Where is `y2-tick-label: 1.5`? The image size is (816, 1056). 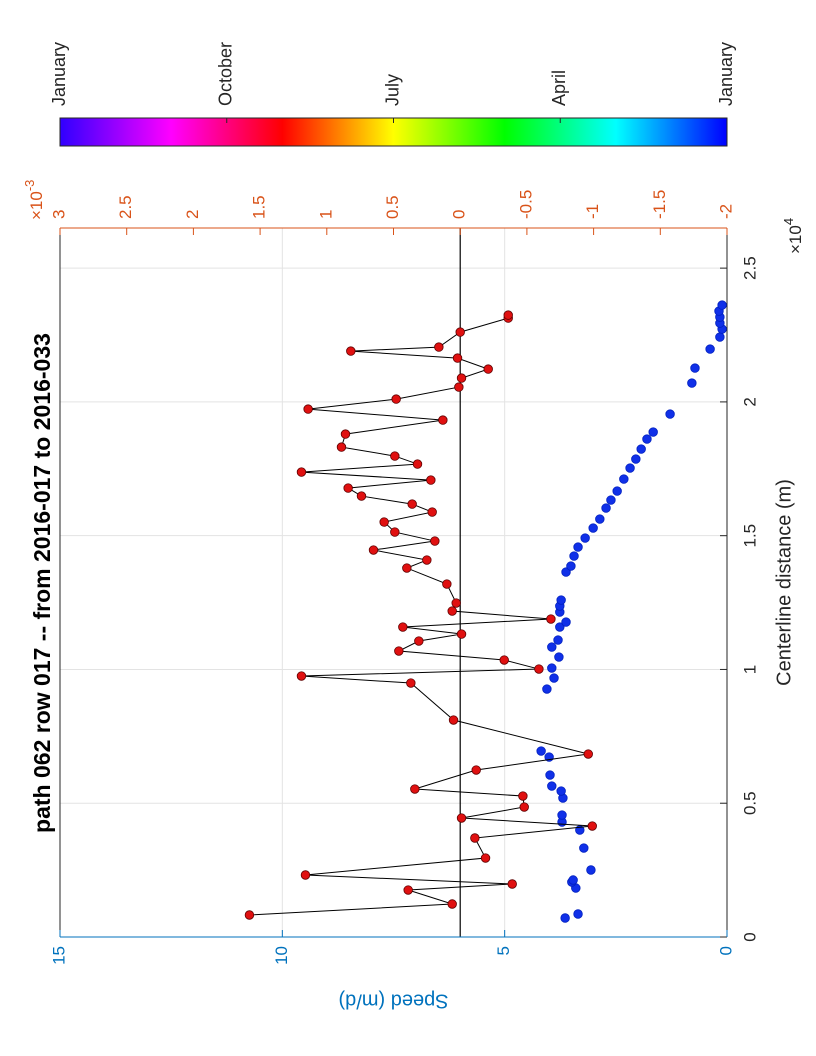 y2-tick-label: 1.5 is located at coordinates (259, 207).